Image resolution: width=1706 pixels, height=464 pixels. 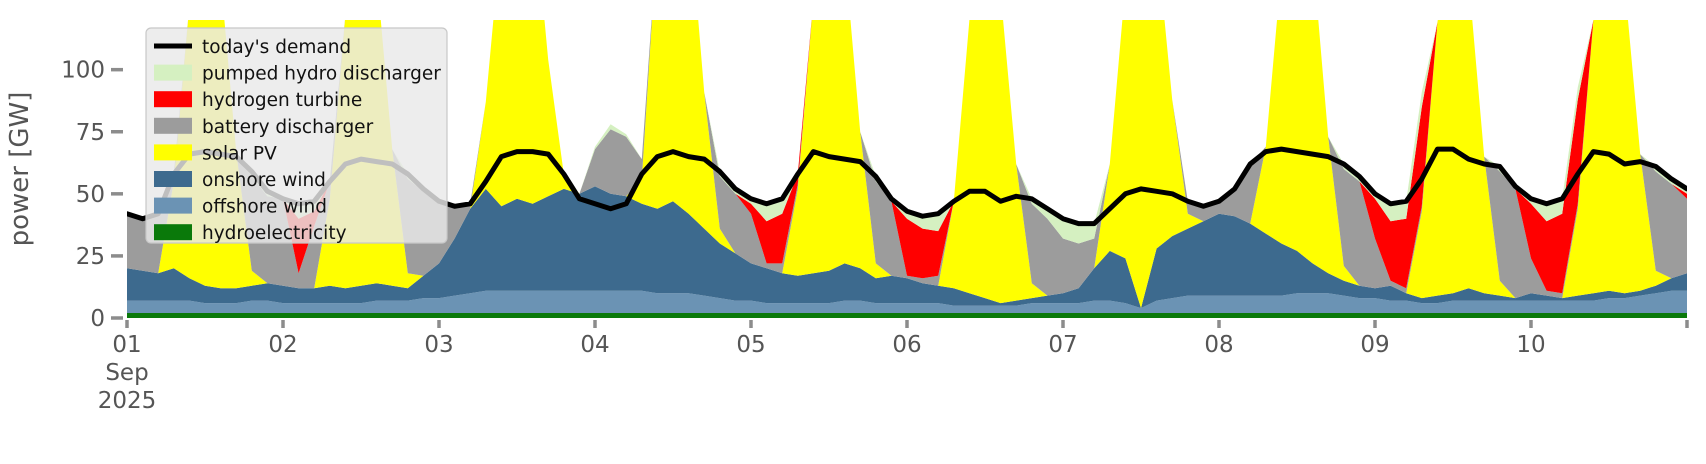 I want to click on legend-swatch-onshore-wind, so click(x=173, y=179).